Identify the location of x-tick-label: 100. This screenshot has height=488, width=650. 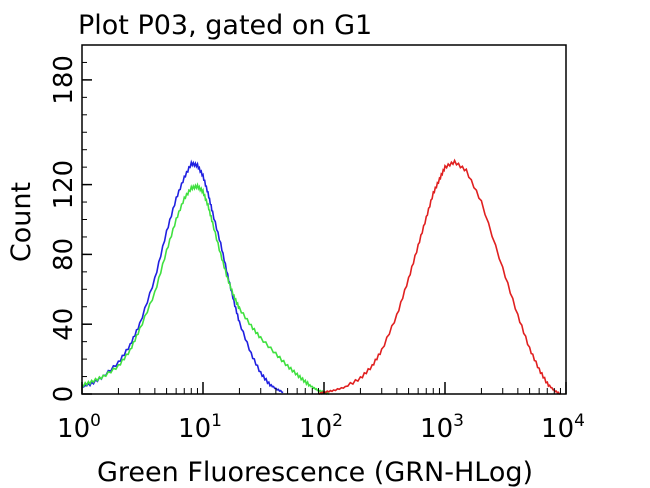
(79, 427).